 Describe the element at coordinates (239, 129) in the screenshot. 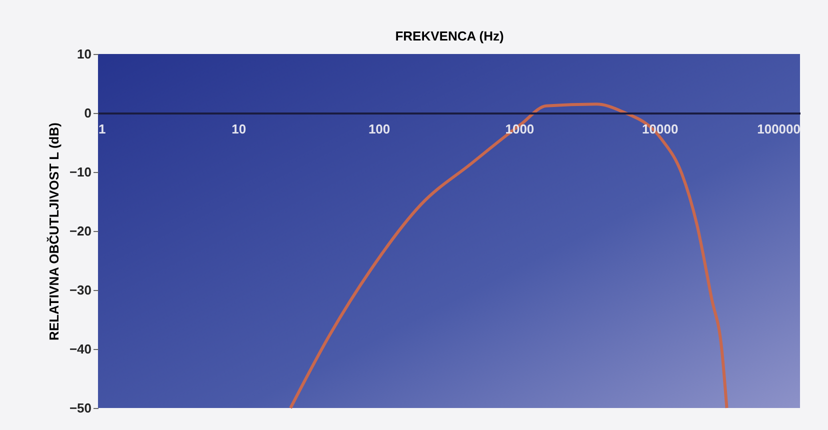

I see `x-tick-label: 10` at that location.